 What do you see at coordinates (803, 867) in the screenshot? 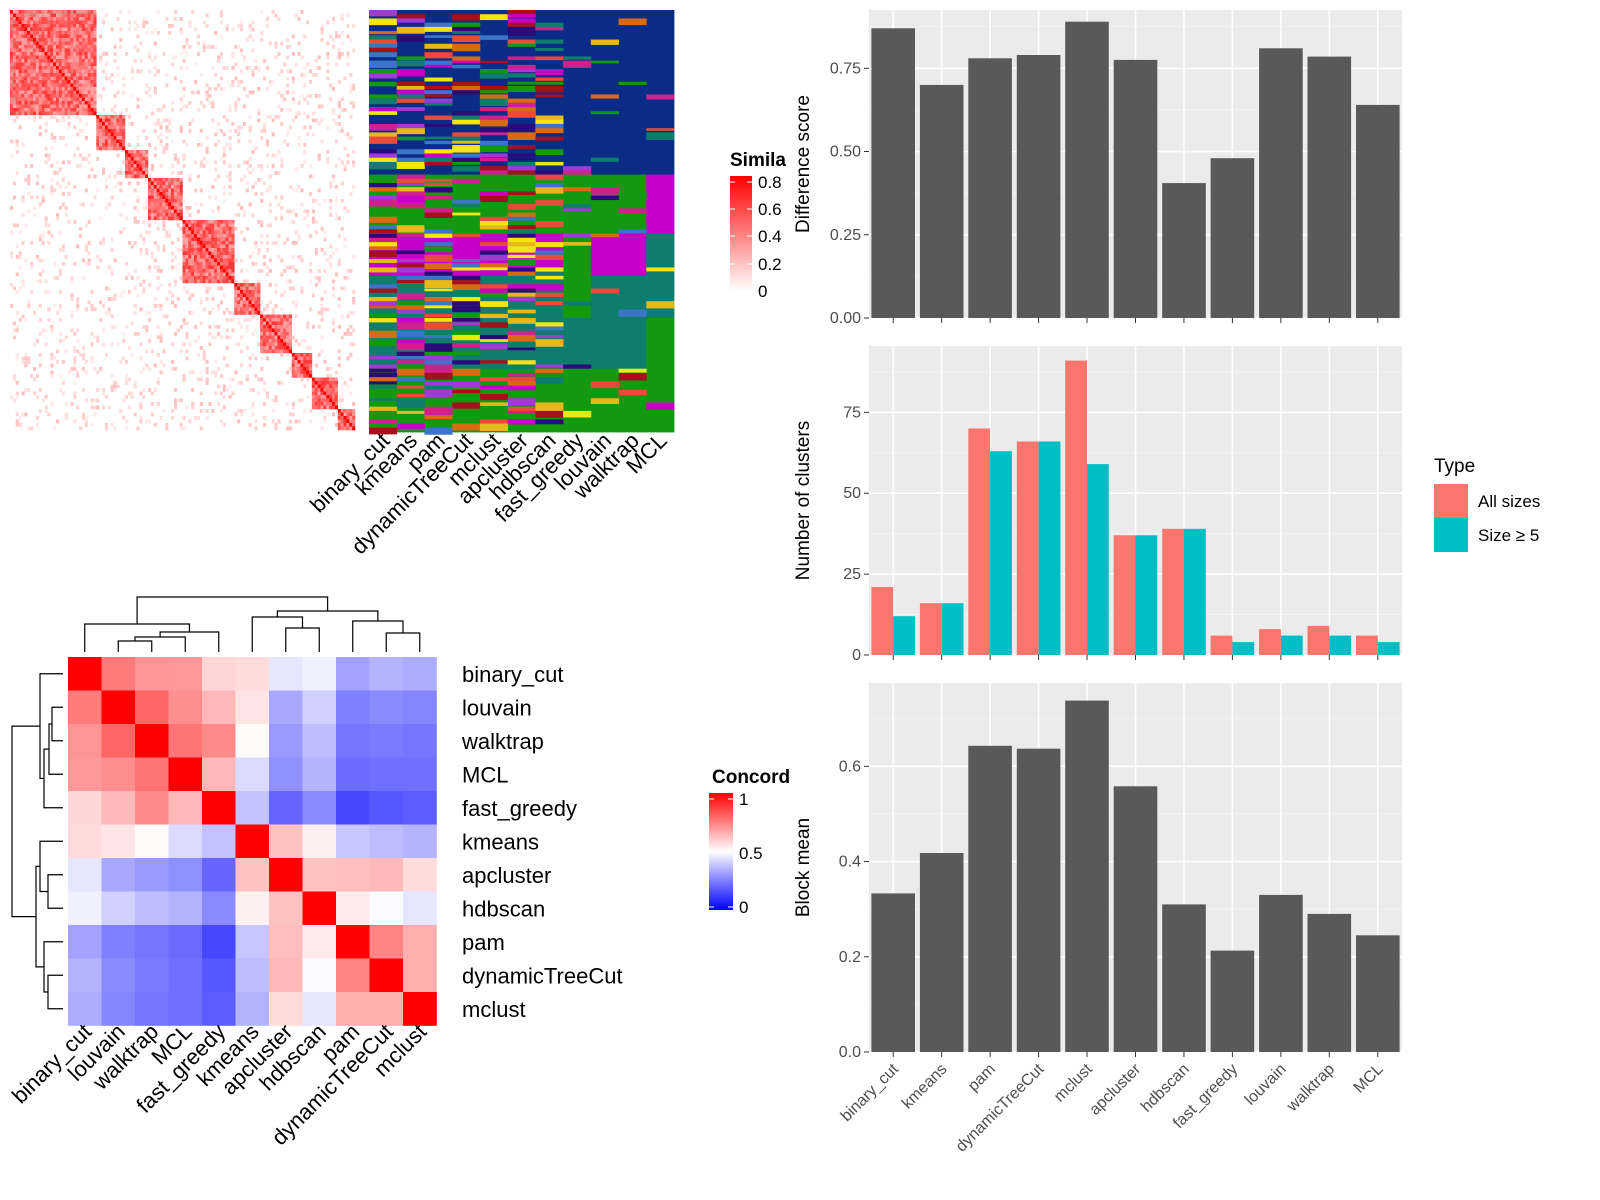
I see `y-axis-title: Block mean` at bounding box center [803, 867].